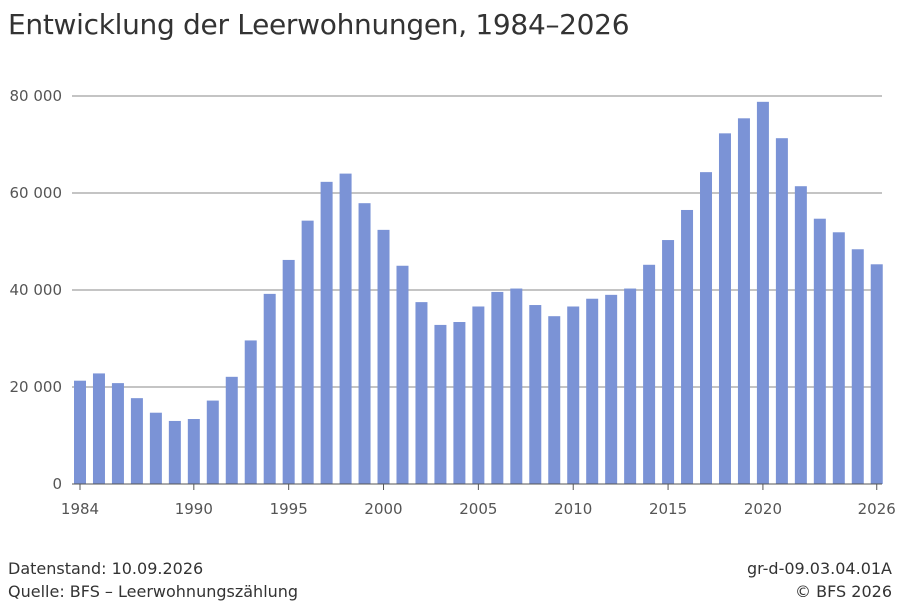  Describe the element at coordinates (477, 486) in the screenshot. I see `x-axis` at that location.